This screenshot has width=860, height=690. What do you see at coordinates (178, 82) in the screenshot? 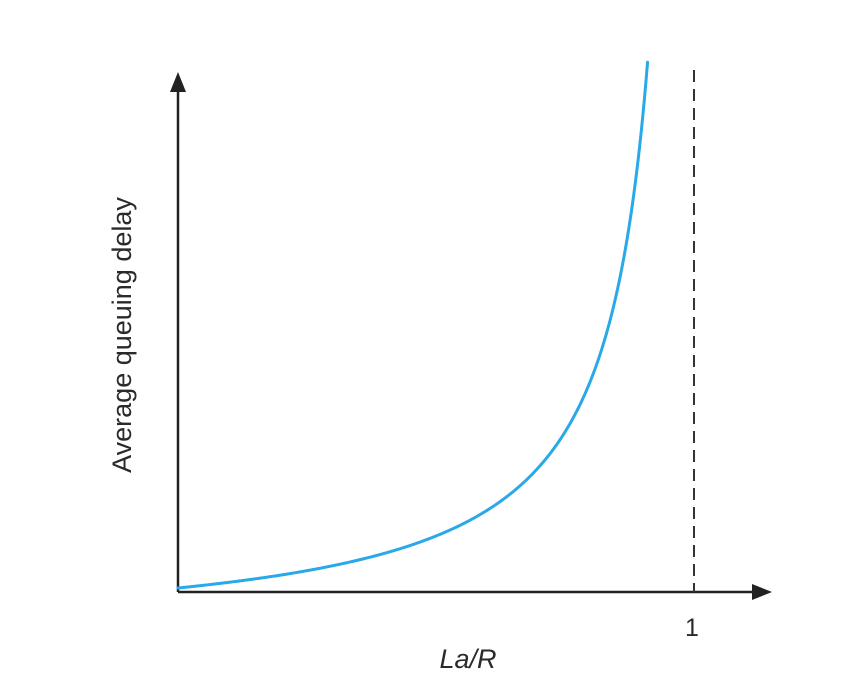
I see `y-axis-arrowhead` at bounding box center [178, 82].